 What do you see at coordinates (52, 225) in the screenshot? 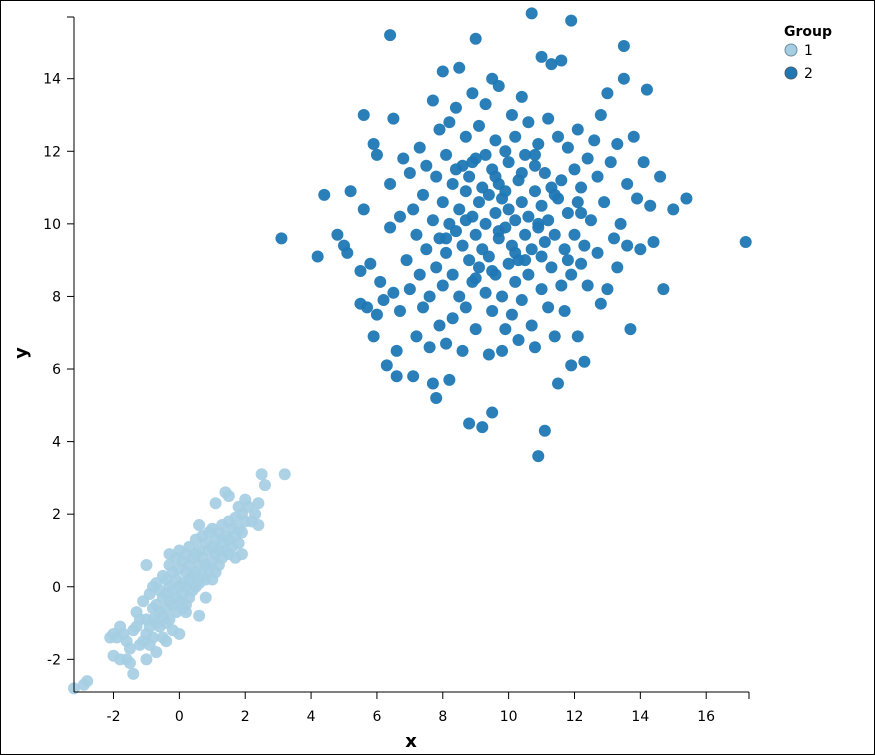
I see `y-tick-label-10: 10` at bounding box center [52, 225].